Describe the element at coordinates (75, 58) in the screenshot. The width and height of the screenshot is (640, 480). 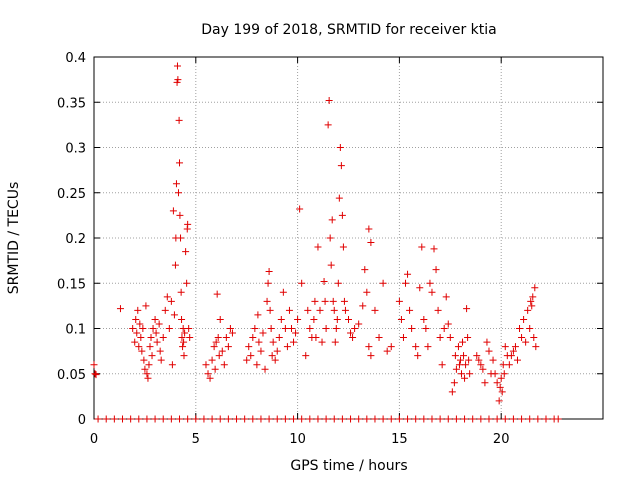
I see `y-tick-label: 0.4` at that location.